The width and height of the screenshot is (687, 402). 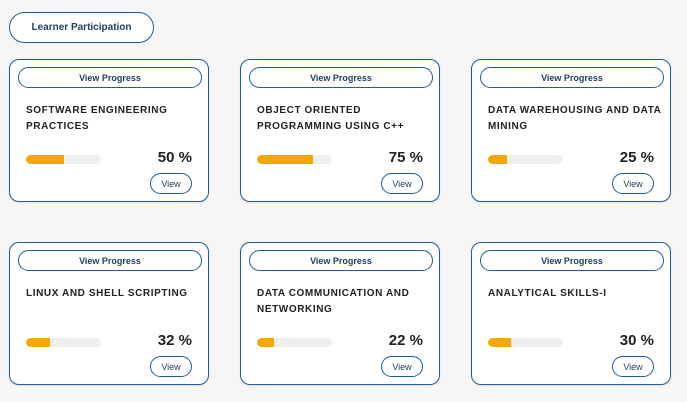 I want to click on course-title: LINUX AND SHELL SCRIPTING, so click(x=107, y=293).